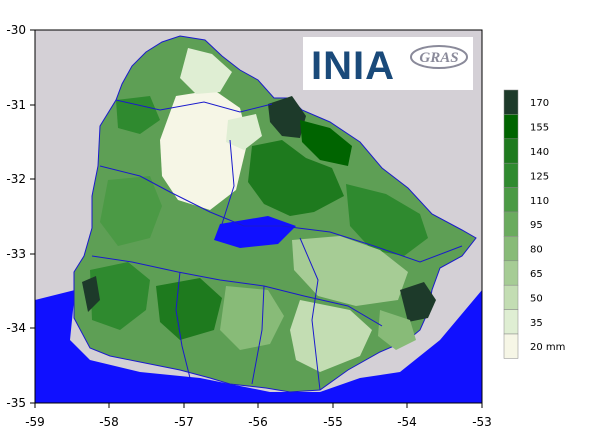 This screenshot has height=448, width=600. What do you see at coordinates (16, 105) in the screenshot?
I see `y-tick-label: -31` at bounding box center [16, 105].